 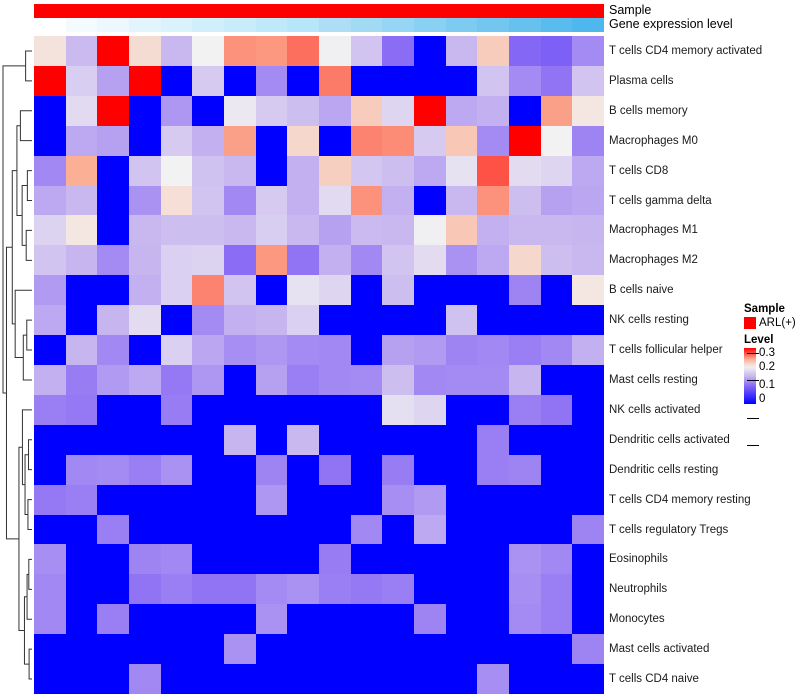 What do you see at coordinates (772, 322) in the screenshot?
I see `legend-items-sample: ARL(+)` at bounding box center [772, 322].